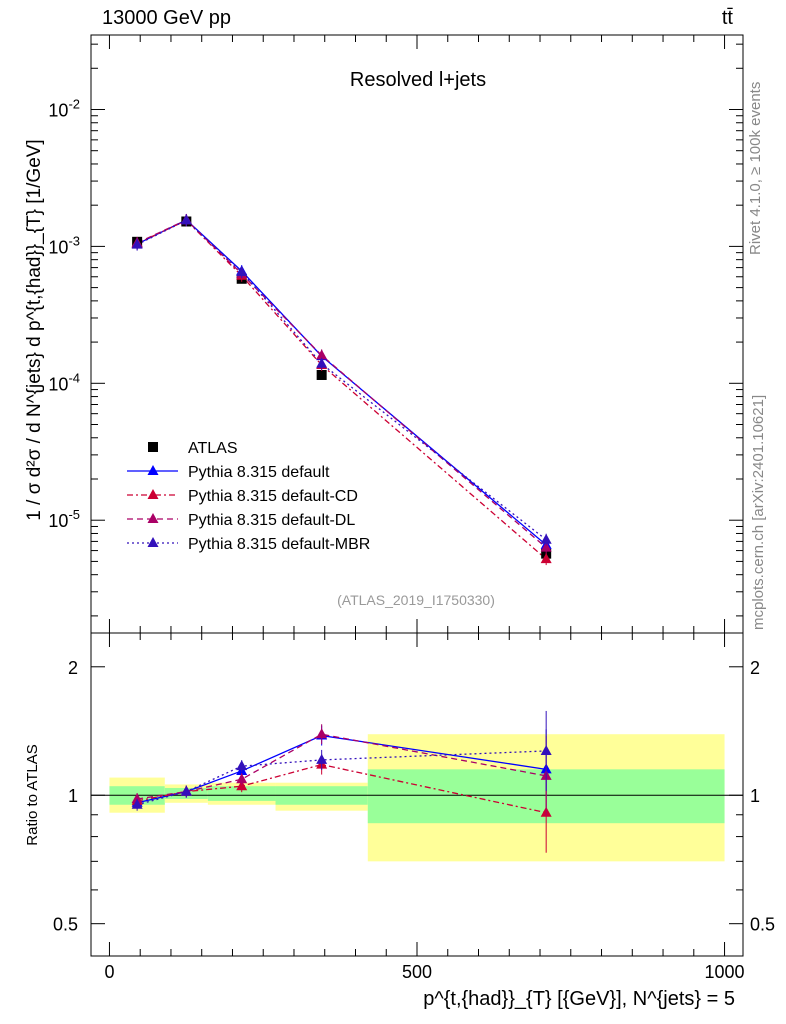 The height and width of the screenshot is (1024, 786). Describe the element at coordinates (259, 472) in the screenshot. I see `legend-label: Pythia 8.315 default` at that location.